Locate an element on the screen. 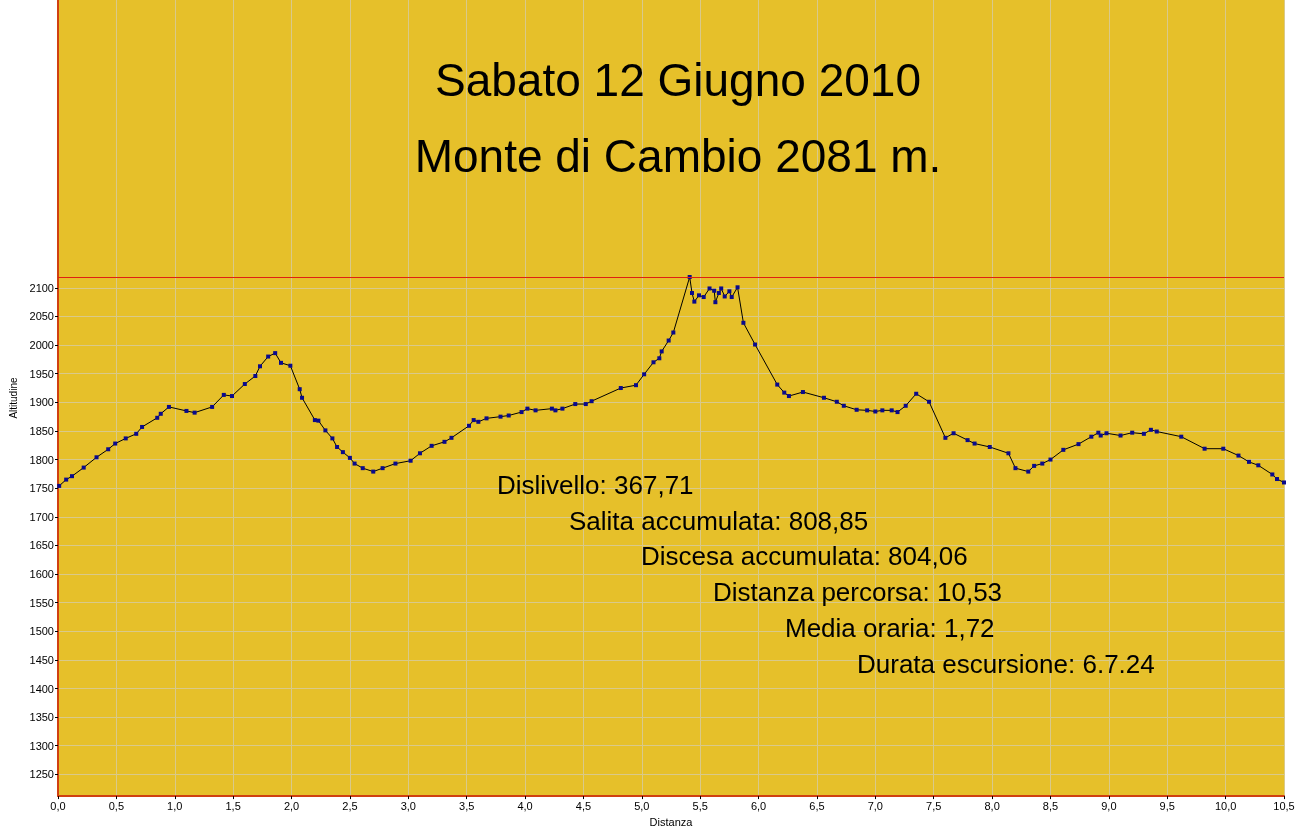 The height and width of the screenshot is (832, 1302). x-tick-label: 10,5 is located at coordinates (1284, 805).